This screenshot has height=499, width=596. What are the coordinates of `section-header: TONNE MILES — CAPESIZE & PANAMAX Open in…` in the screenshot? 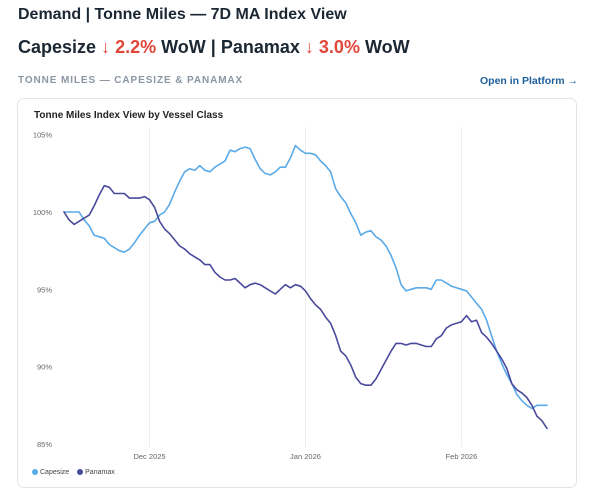 It's located at (298, 82).